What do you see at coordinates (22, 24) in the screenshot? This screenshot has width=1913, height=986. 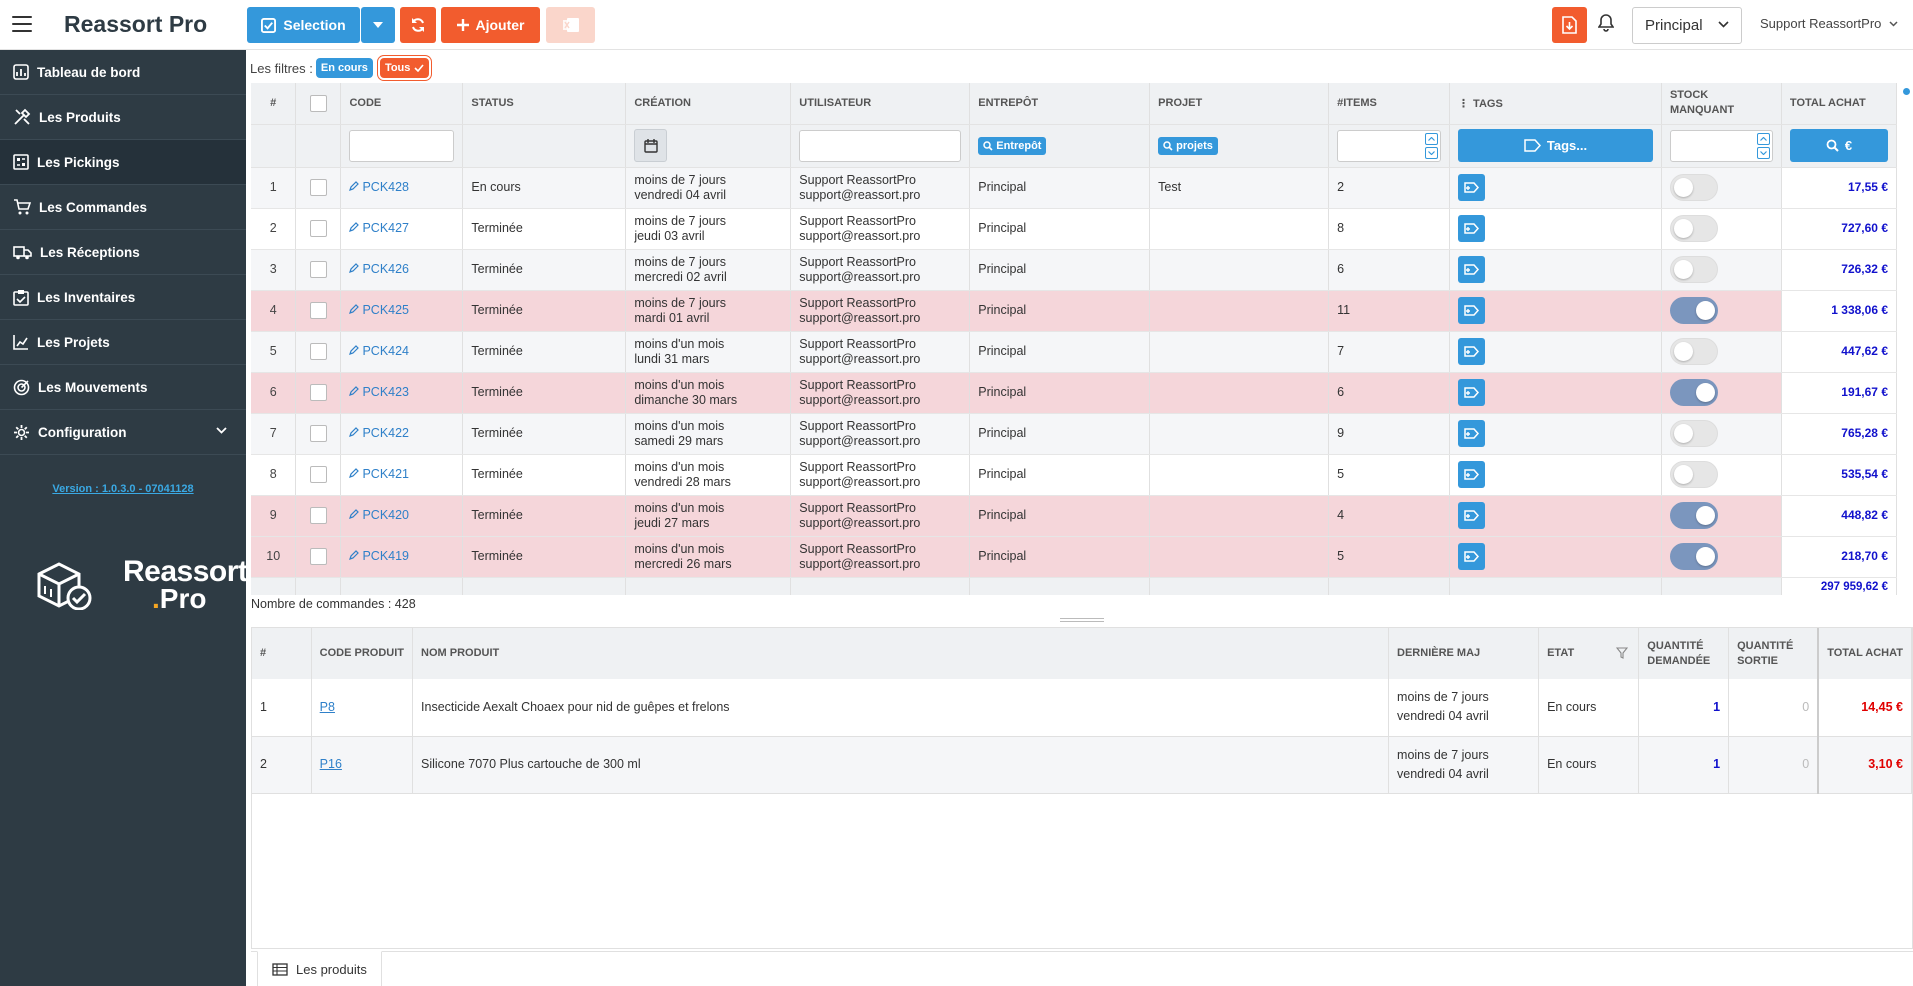 I see `menu-icon` at bounding box center [22, 24].